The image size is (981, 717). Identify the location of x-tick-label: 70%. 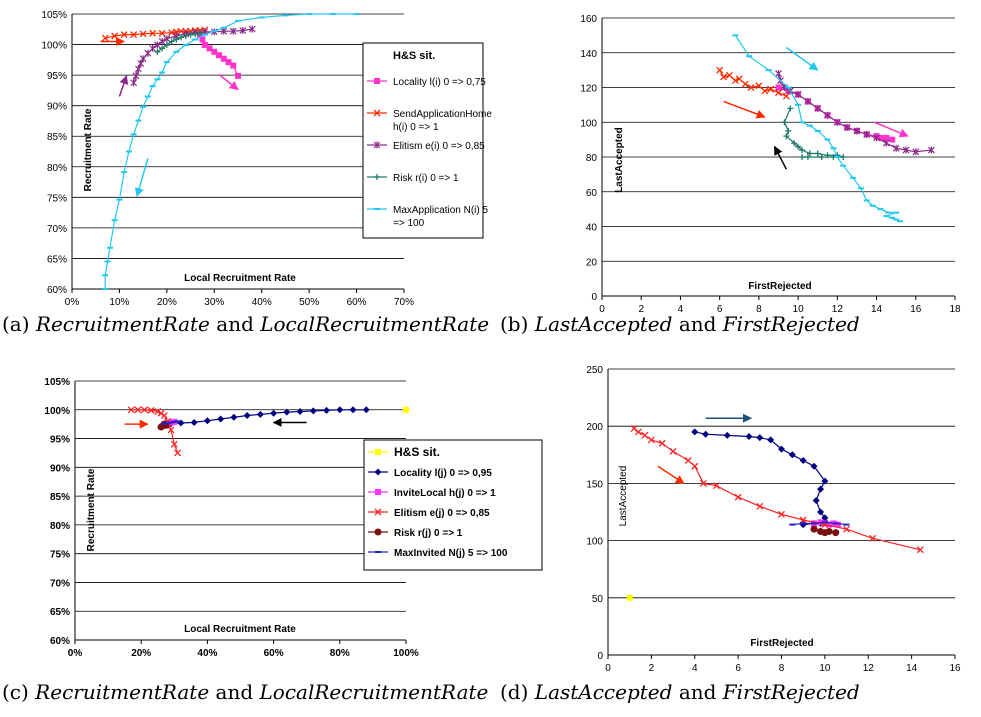
(404, 302).